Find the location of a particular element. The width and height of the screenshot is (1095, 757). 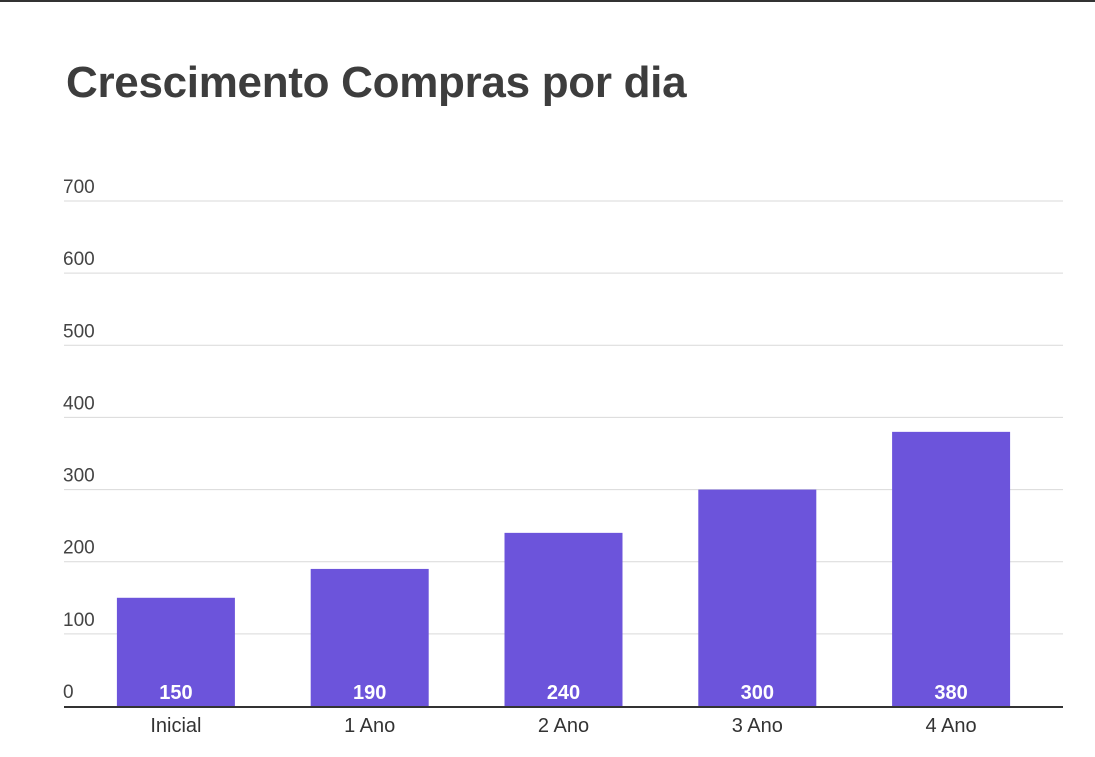

y-tick-label-200: 200 is located at coordinates (79, 548).